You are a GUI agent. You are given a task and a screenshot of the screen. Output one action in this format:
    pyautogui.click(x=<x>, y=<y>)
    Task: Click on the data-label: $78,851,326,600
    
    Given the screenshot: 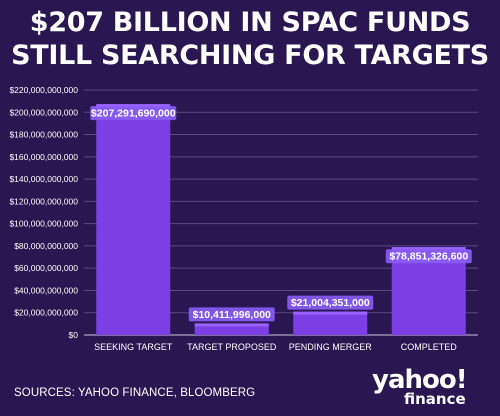 What is the action you would take?
    pyautogui.click(x=428, y=257)
    